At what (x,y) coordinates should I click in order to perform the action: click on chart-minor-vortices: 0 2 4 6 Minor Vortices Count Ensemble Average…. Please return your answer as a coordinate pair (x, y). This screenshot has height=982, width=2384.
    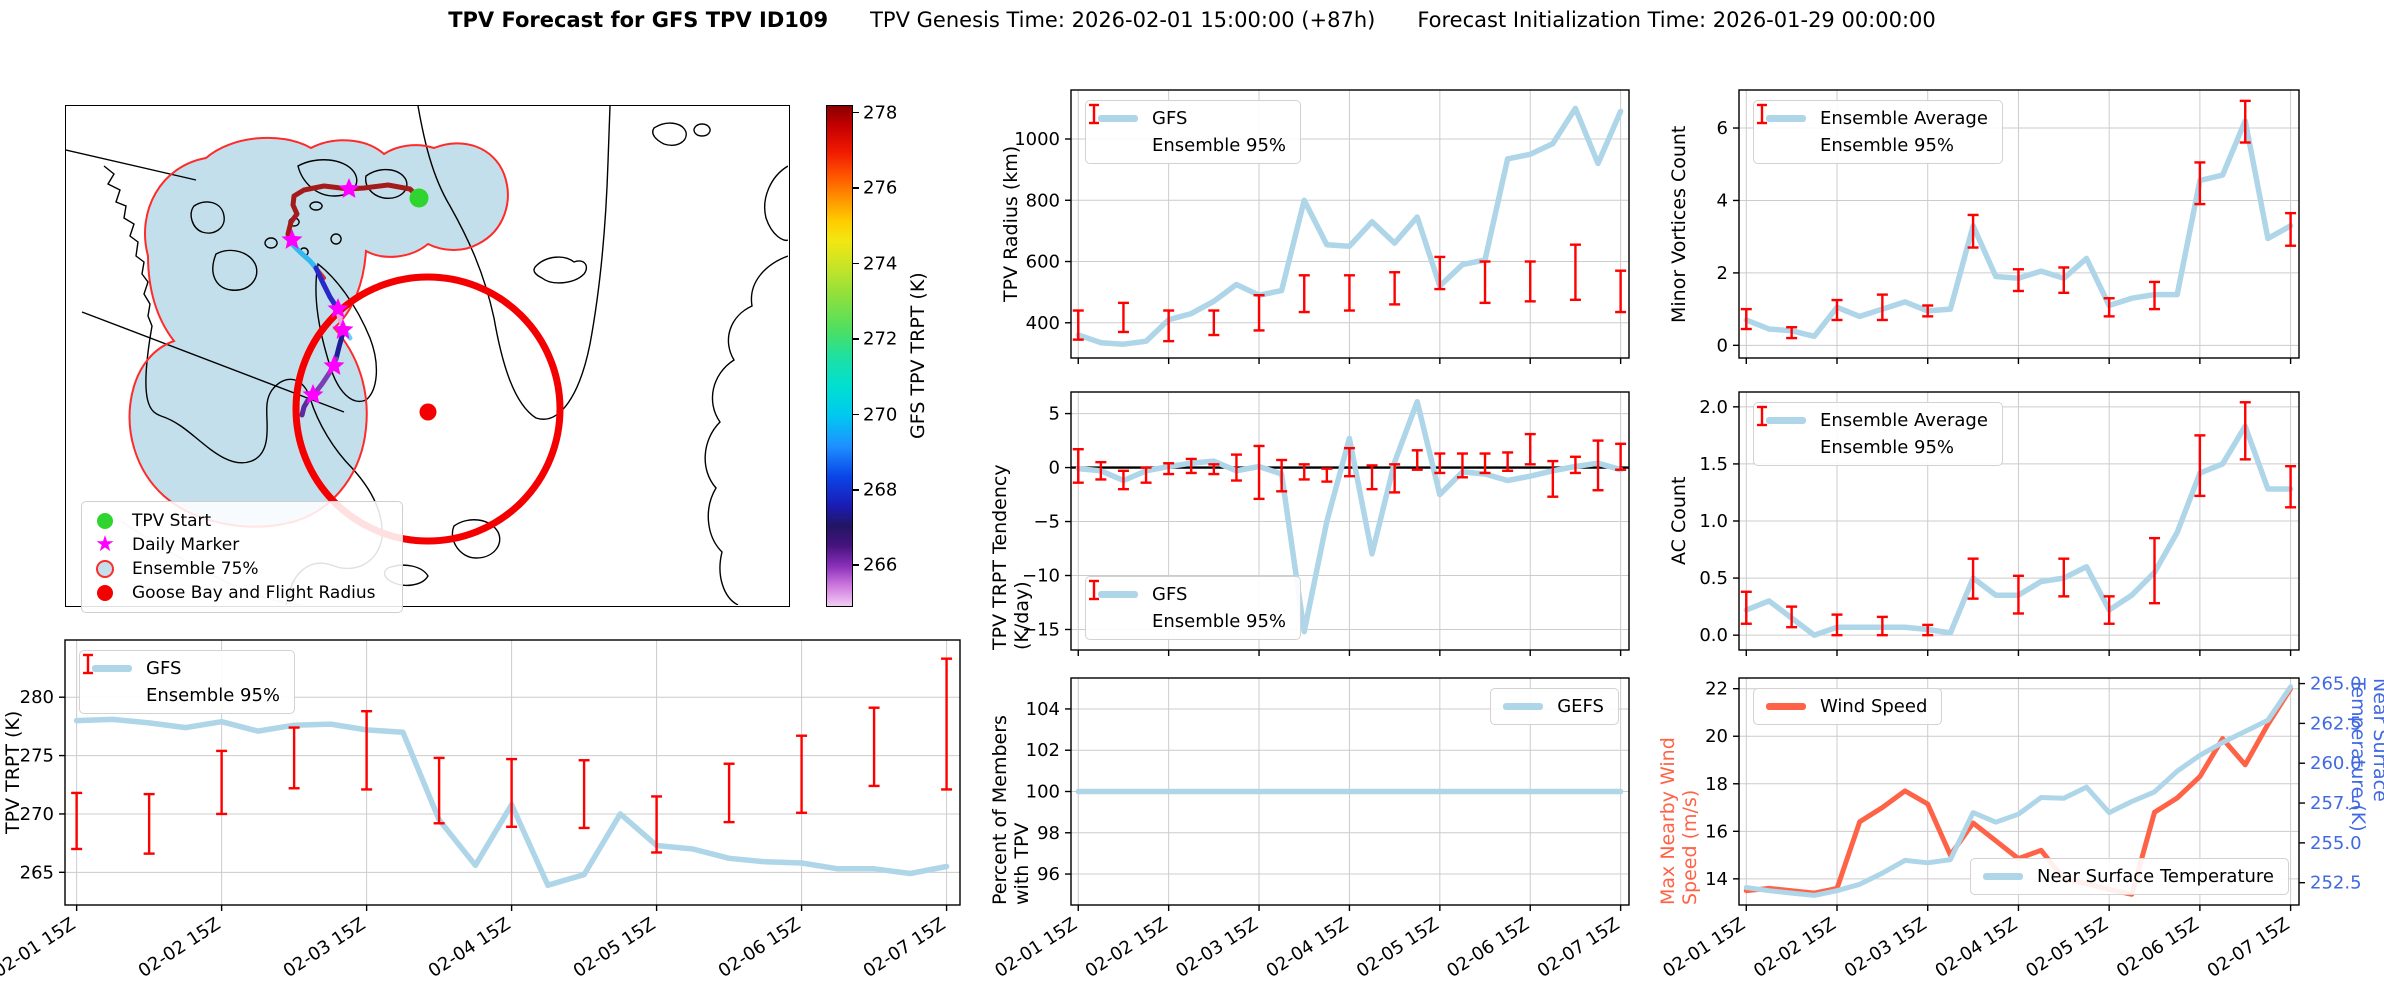
    Looking at the image, I should click on (1990, 234).